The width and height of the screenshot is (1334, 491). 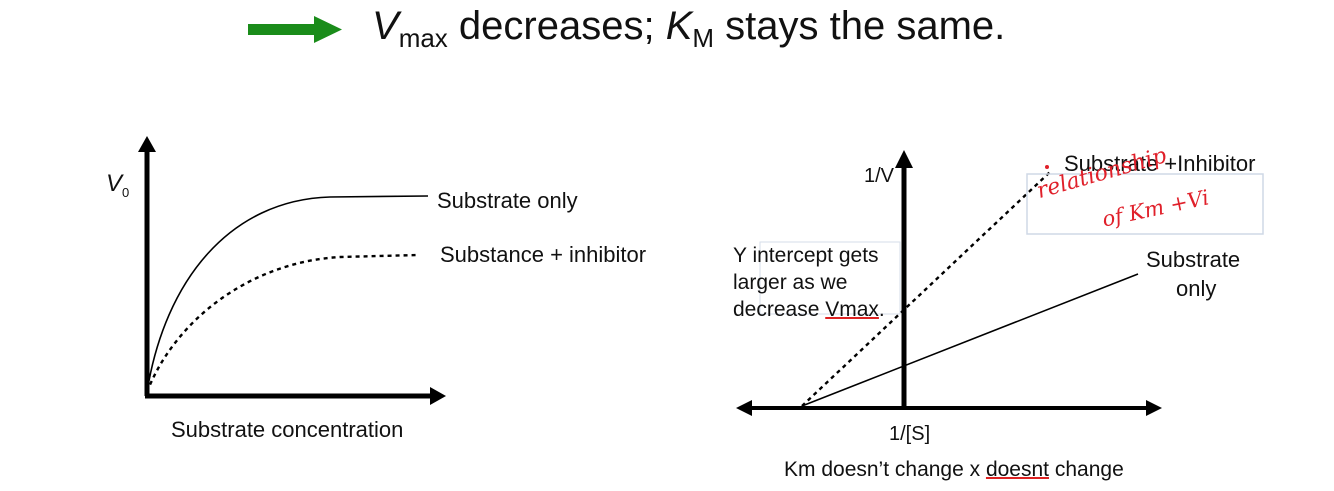 I want to click on note-box, so click(x=830, y=278).